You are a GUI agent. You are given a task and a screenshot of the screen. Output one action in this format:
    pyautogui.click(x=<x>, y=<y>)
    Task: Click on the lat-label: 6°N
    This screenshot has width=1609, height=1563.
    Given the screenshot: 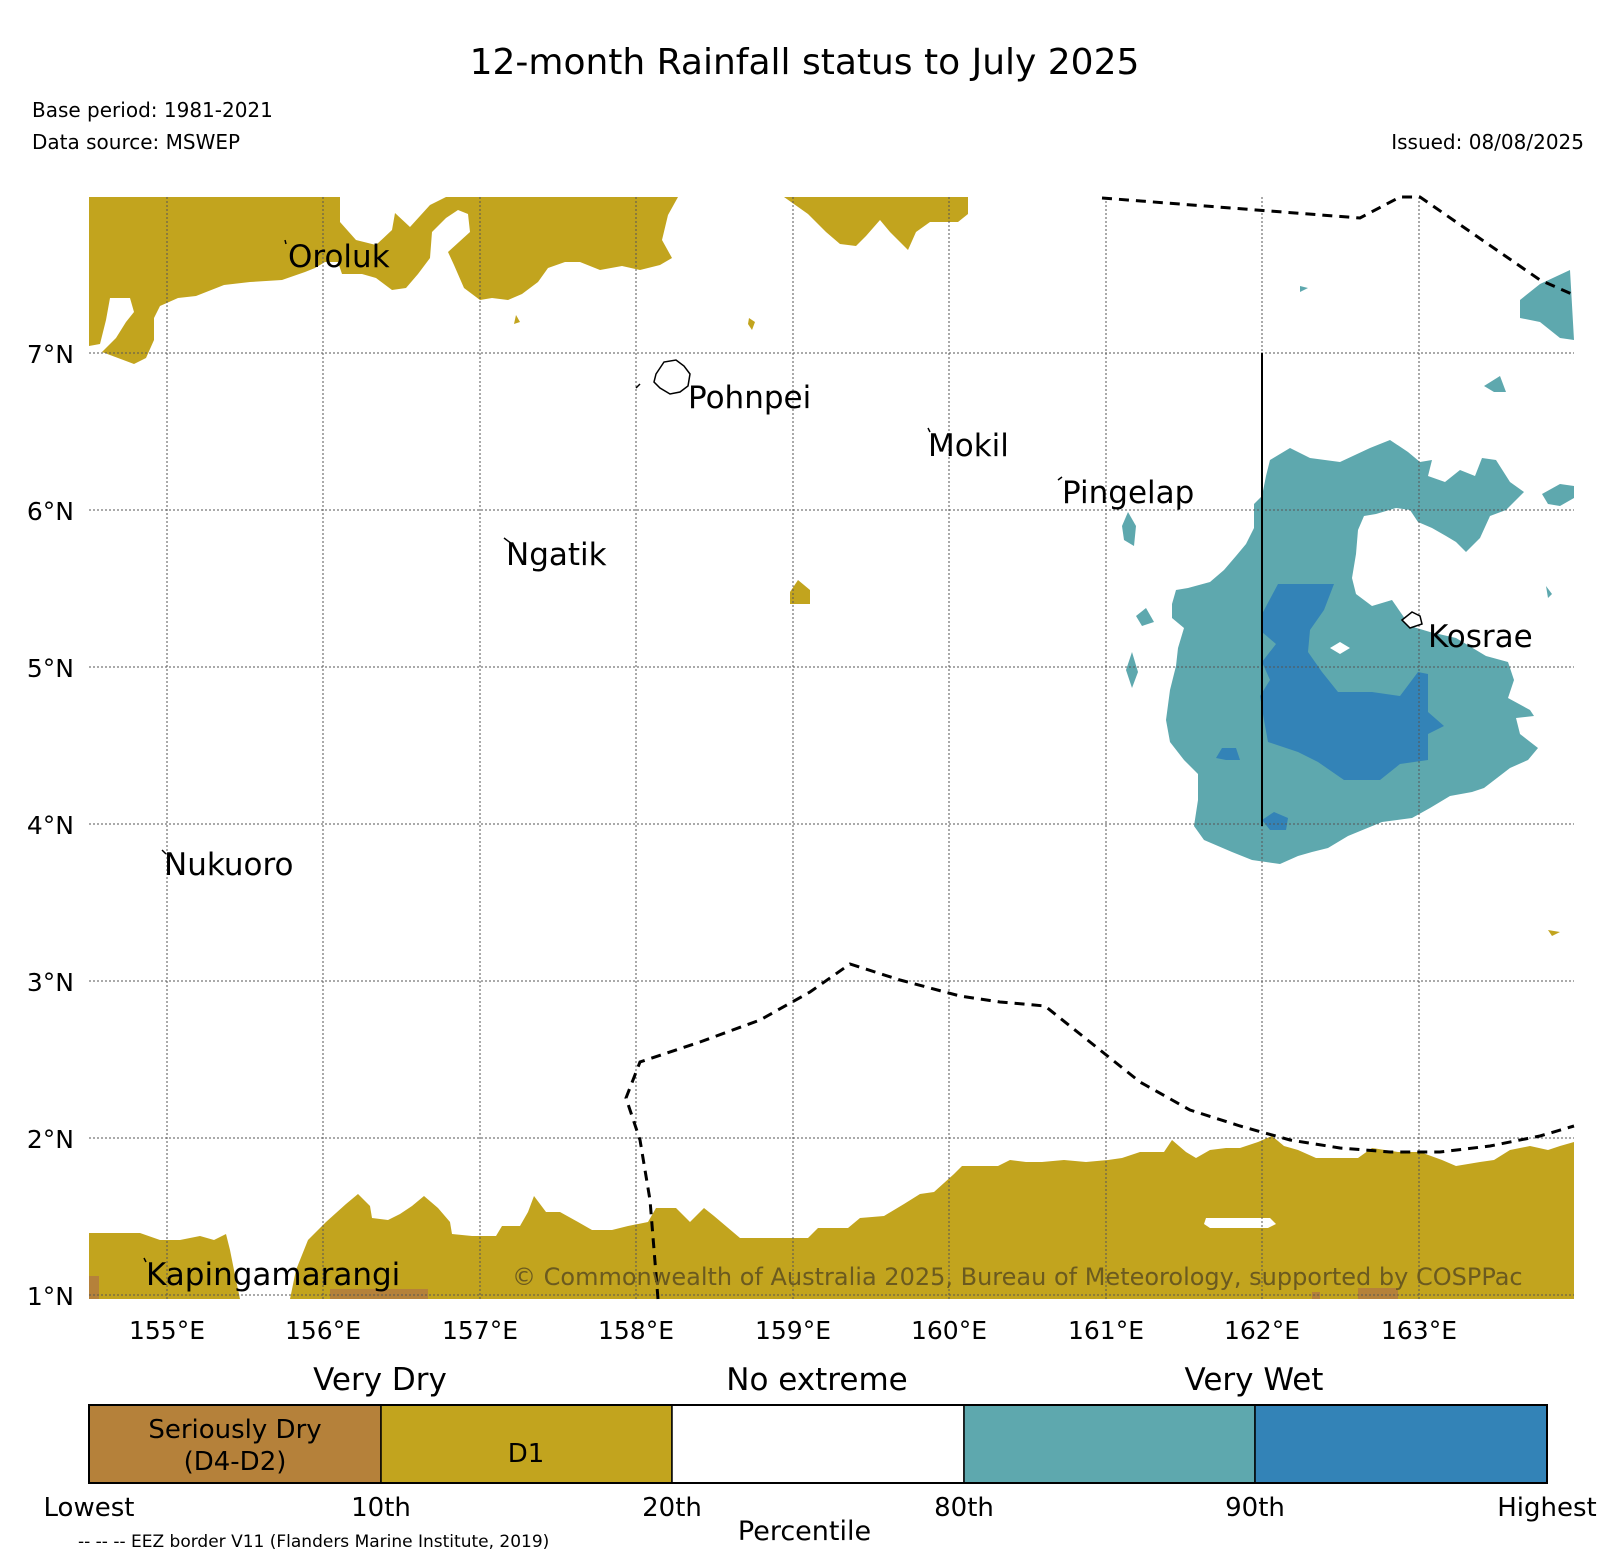 What is the action you would take?
    pyautogui.click(x=50, y=511)
    